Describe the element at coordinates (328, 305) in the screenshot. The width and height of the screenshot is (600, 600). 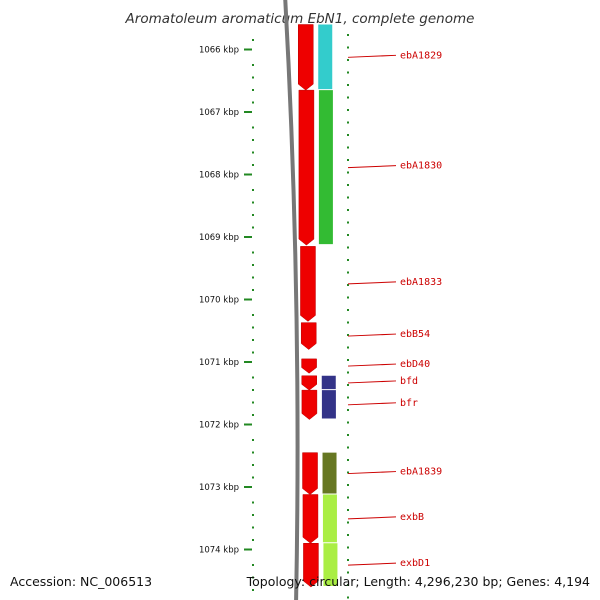
I see `cog-track` at that location.